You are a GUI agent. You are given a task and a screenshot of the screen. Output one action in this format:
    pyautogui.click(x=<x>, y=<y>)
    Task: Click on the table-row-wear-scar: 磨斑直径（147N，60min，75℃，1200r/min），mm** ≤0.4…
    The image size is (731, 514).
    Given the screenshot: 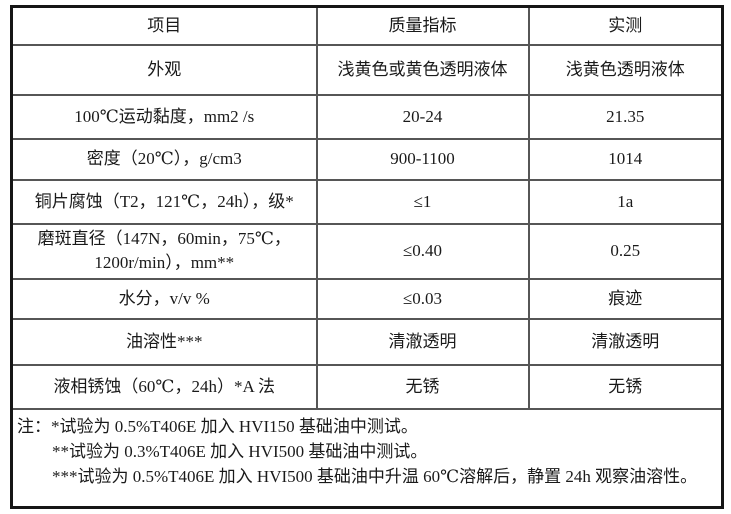 What is the action you would take?
    pyautogui.click(x=367, y=251)
    